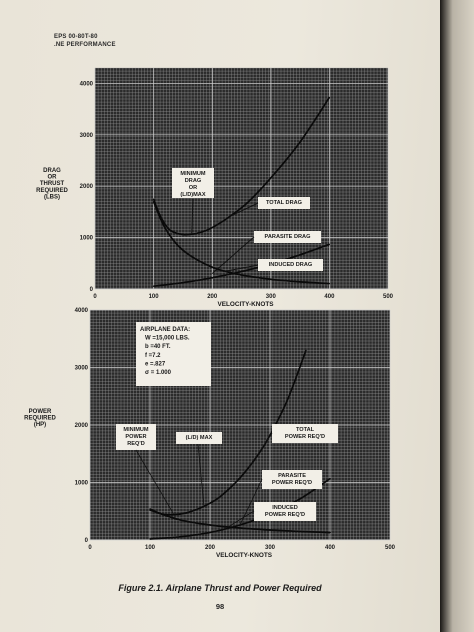 This screenshot has width=474, height=632. Describe the element at coordinates (52, 184) in the screenshot. I see `y-axis-label: THRUST` at that location.